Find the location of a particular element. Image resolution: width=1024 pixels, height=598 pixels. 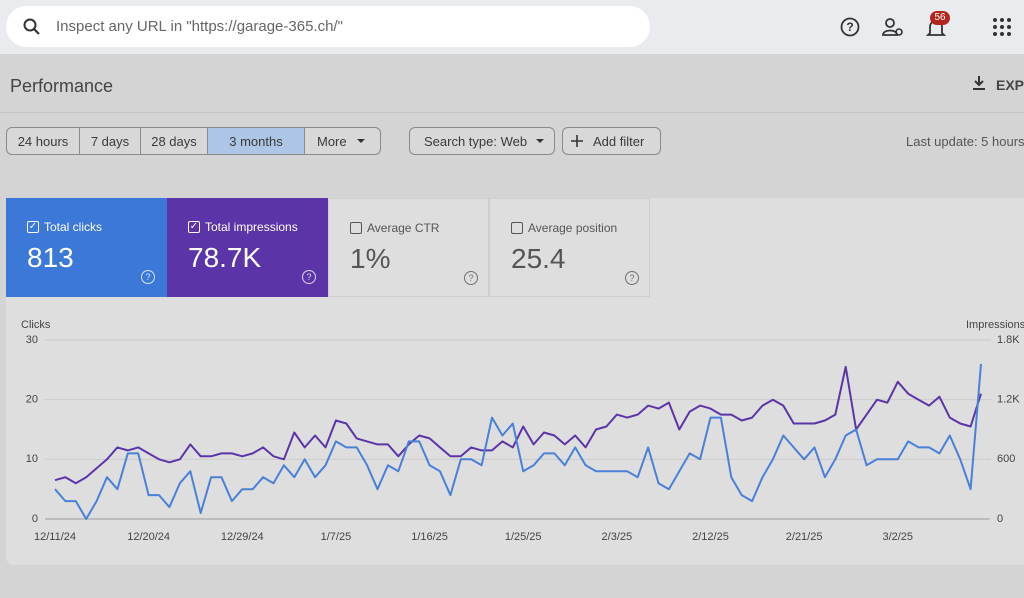

metric-value: 1% is located at coordinates (370, 258).